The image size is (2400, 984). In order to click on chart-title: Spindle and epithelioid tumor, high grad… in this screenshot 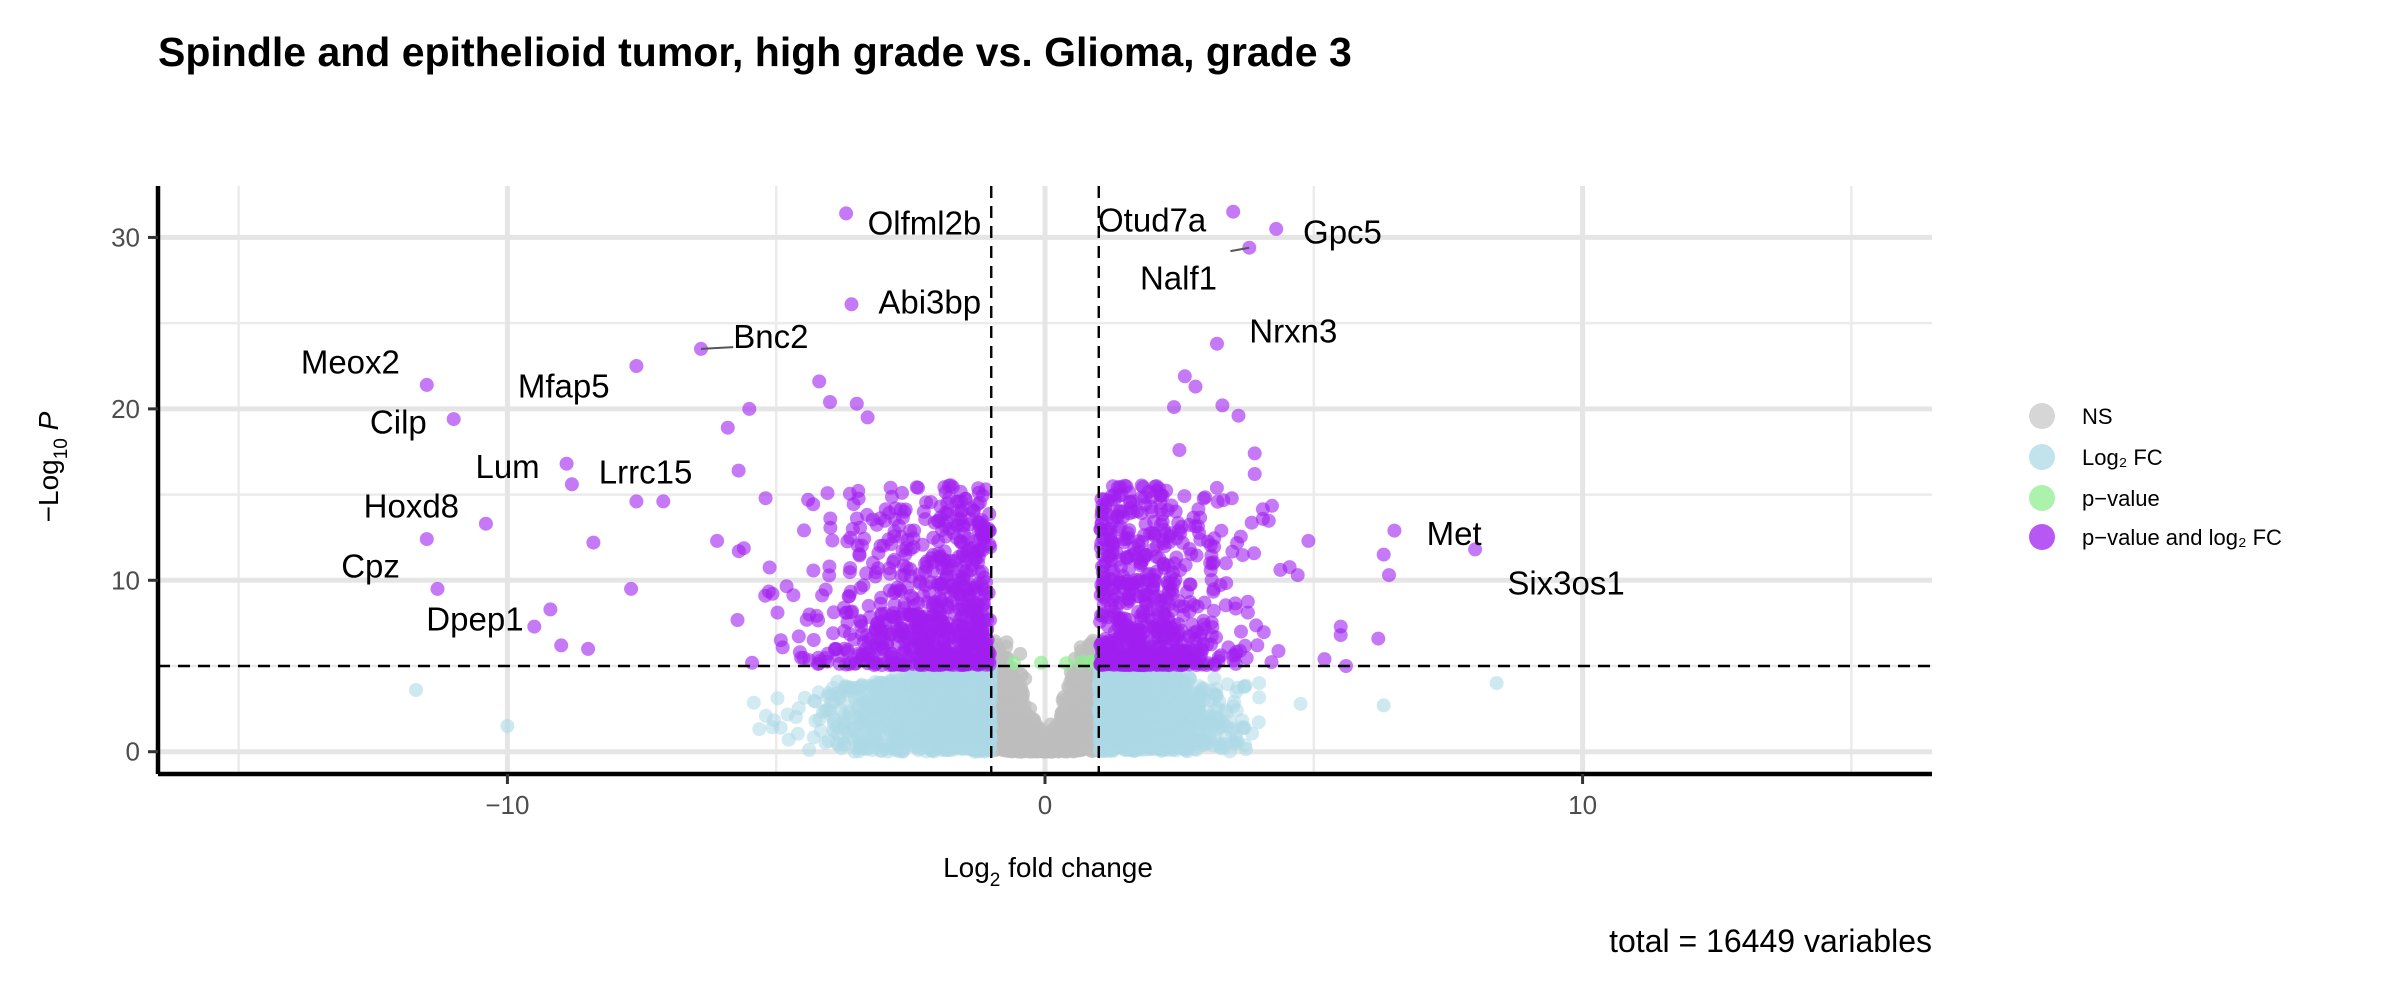, I will do `click(755, 52)`.